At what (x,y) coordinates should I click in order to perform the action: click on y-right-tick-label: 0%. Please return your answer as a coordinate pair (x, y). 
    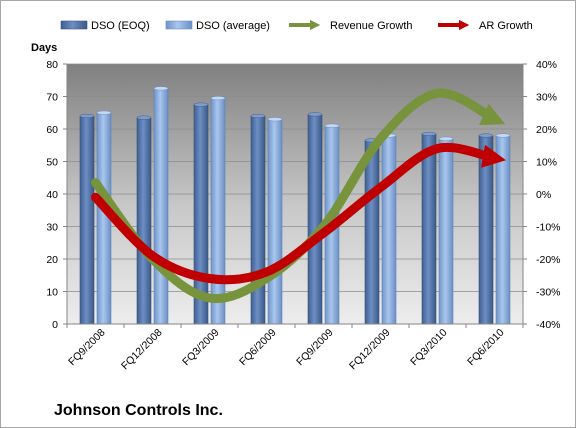
    Looking at the image, I should click on (543, 195).